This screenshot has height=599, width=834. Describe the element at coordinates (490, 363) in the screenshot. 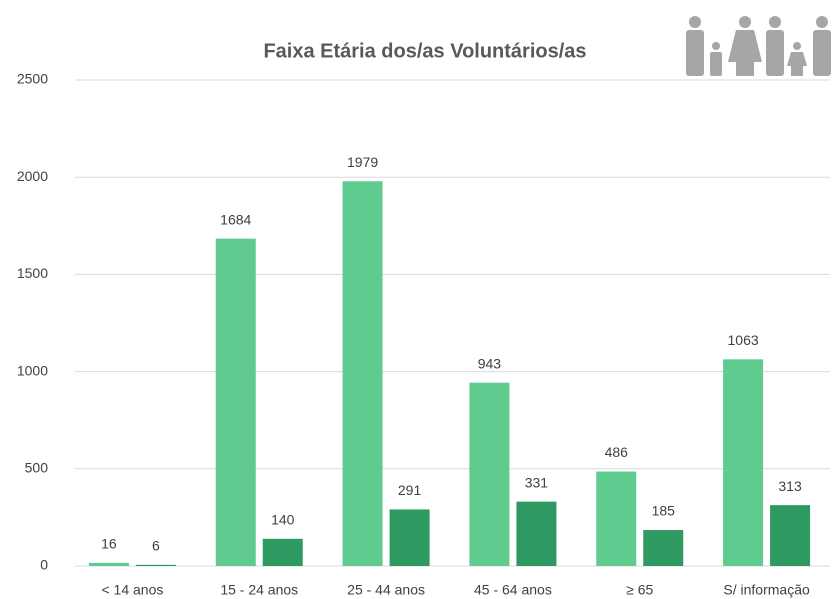

I see `value-label: 943` at that location.